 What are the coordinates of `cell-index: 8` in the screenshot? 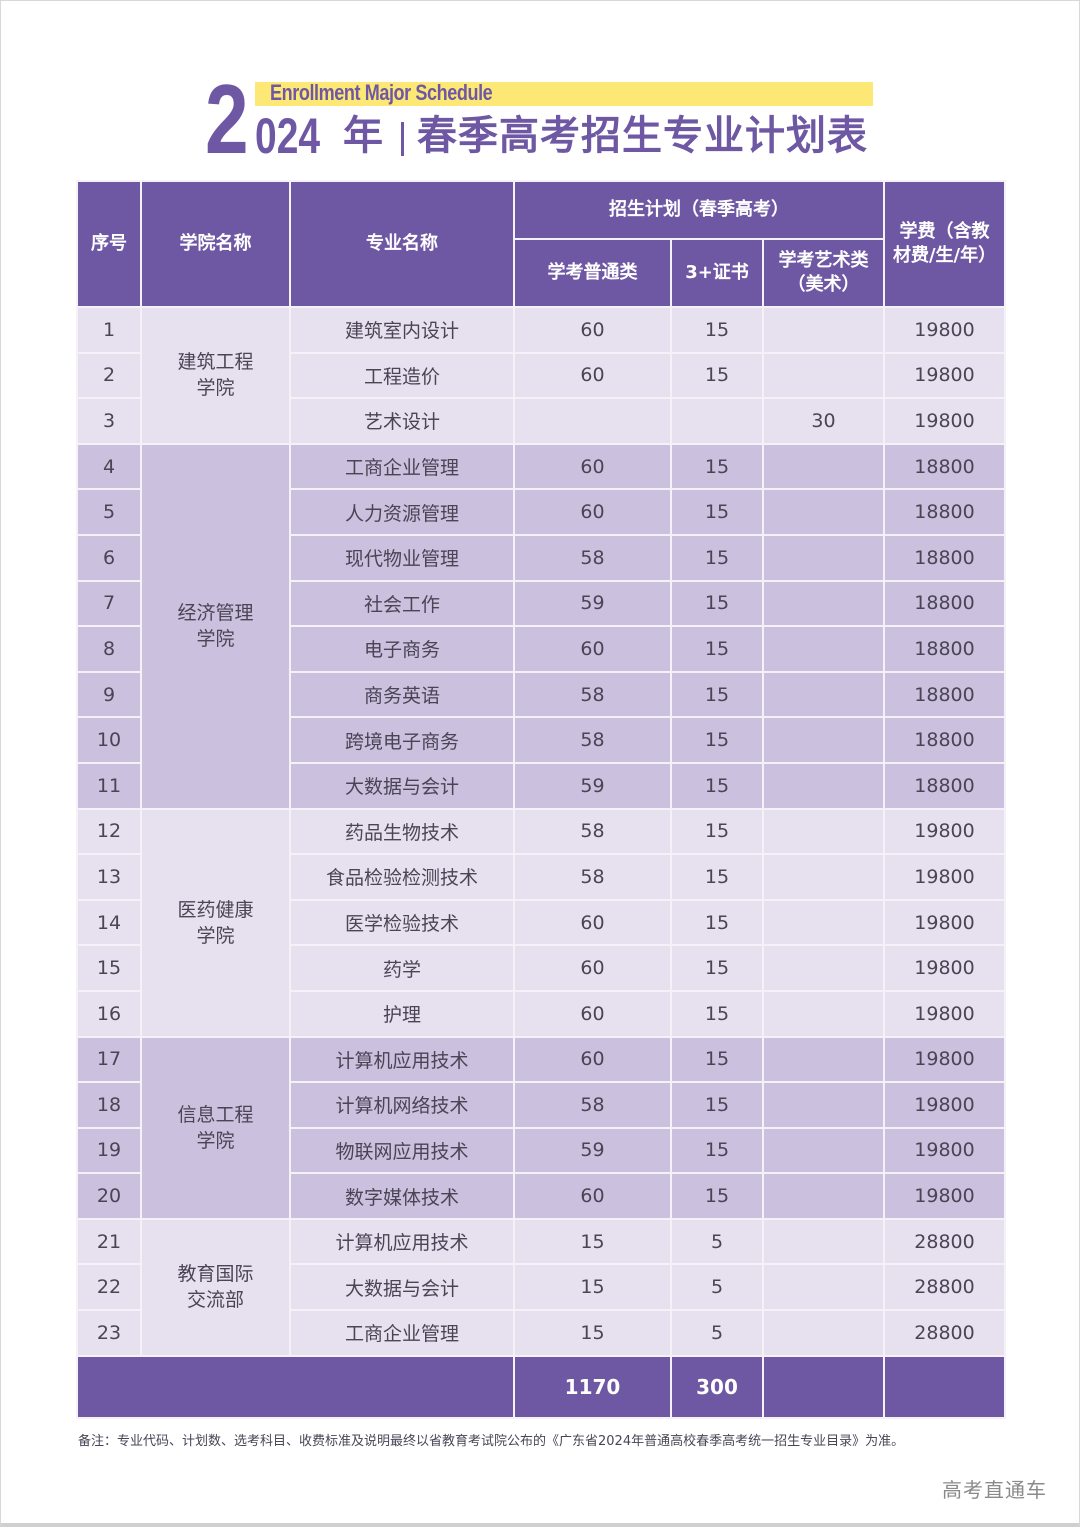 It's located at (109, 649).